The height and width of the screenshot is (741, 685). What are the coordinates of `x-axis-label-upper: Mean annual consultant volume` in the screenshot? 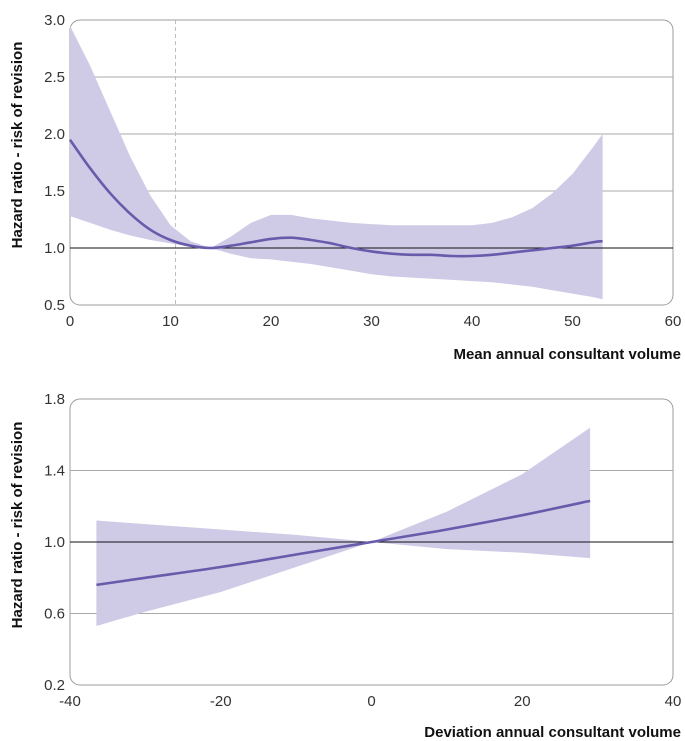 It's located at (567, 354).